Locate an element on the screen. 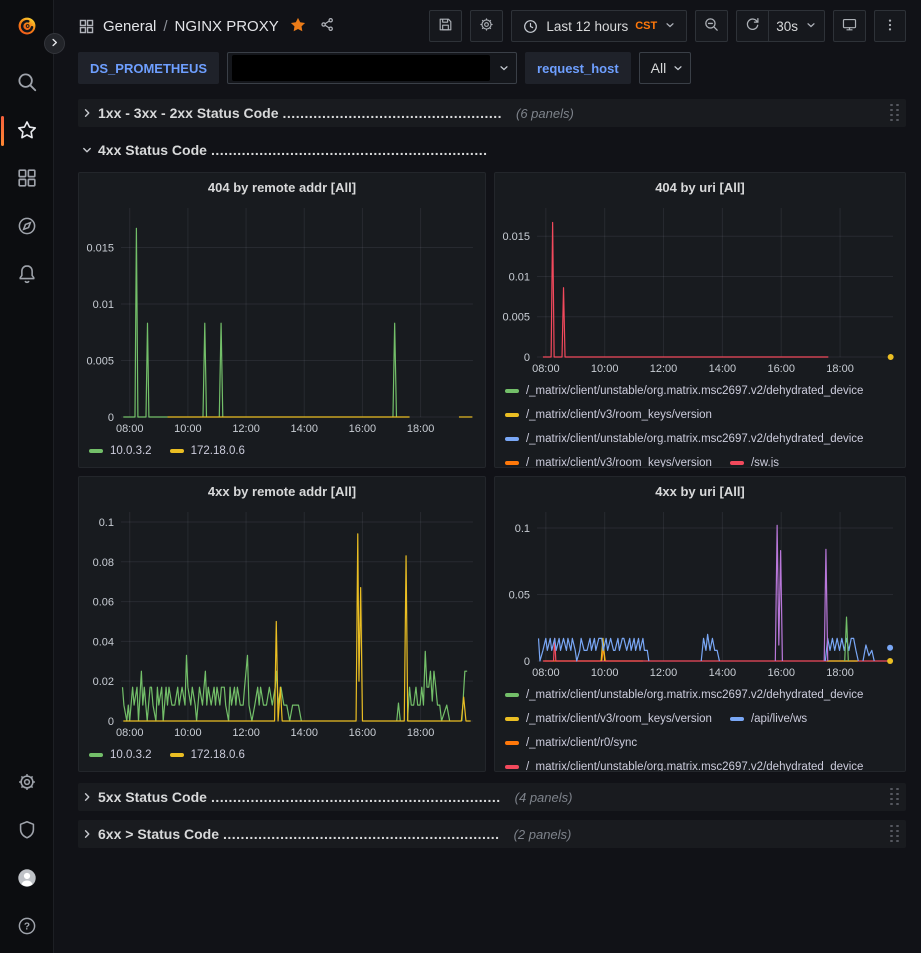 The height and width of the screenshot is (953, 921). legend-item: /sw.js is located at coordinates (754, 462).